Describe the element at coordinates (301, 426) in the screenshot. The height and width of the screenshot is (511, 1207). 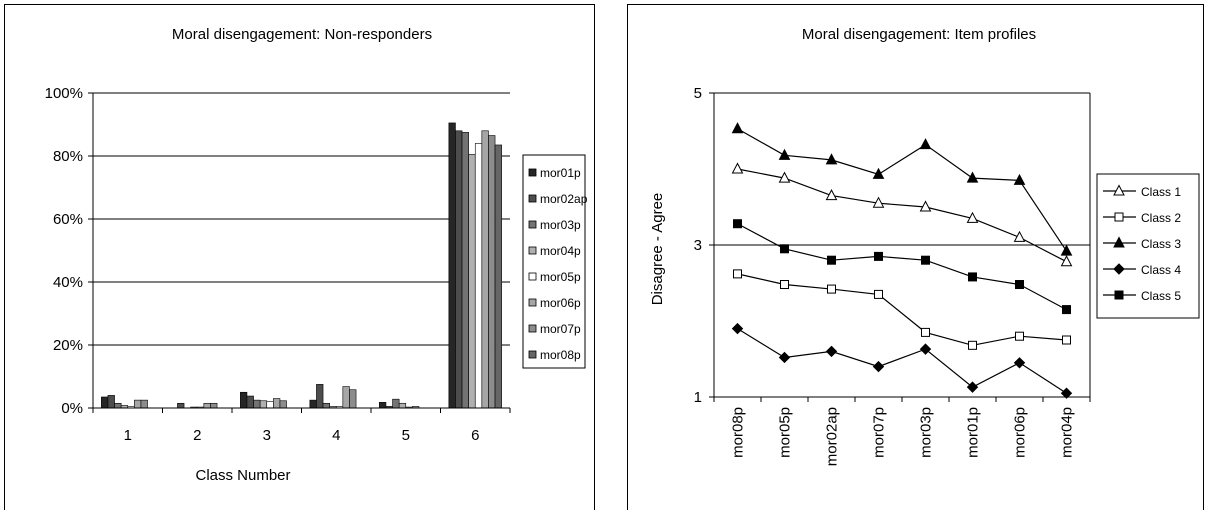
I see `bar-chart-x-axis: 1 2 3 4 5 6` at that location.